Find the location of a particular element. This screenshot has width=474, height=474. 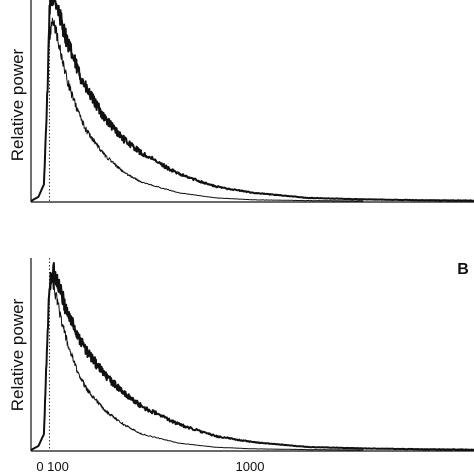

x-tick-label: 100 is located at coordinates (58, 466).